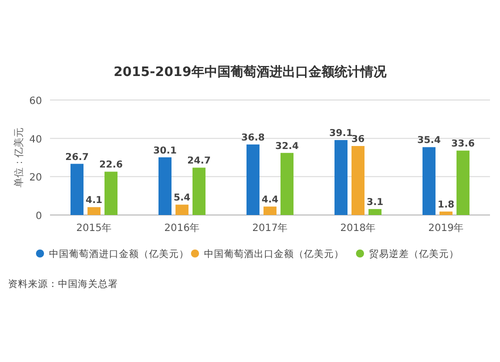 The image size is (500, 362). I want to click on x-tick-label: 2016年, so click(182, 228).